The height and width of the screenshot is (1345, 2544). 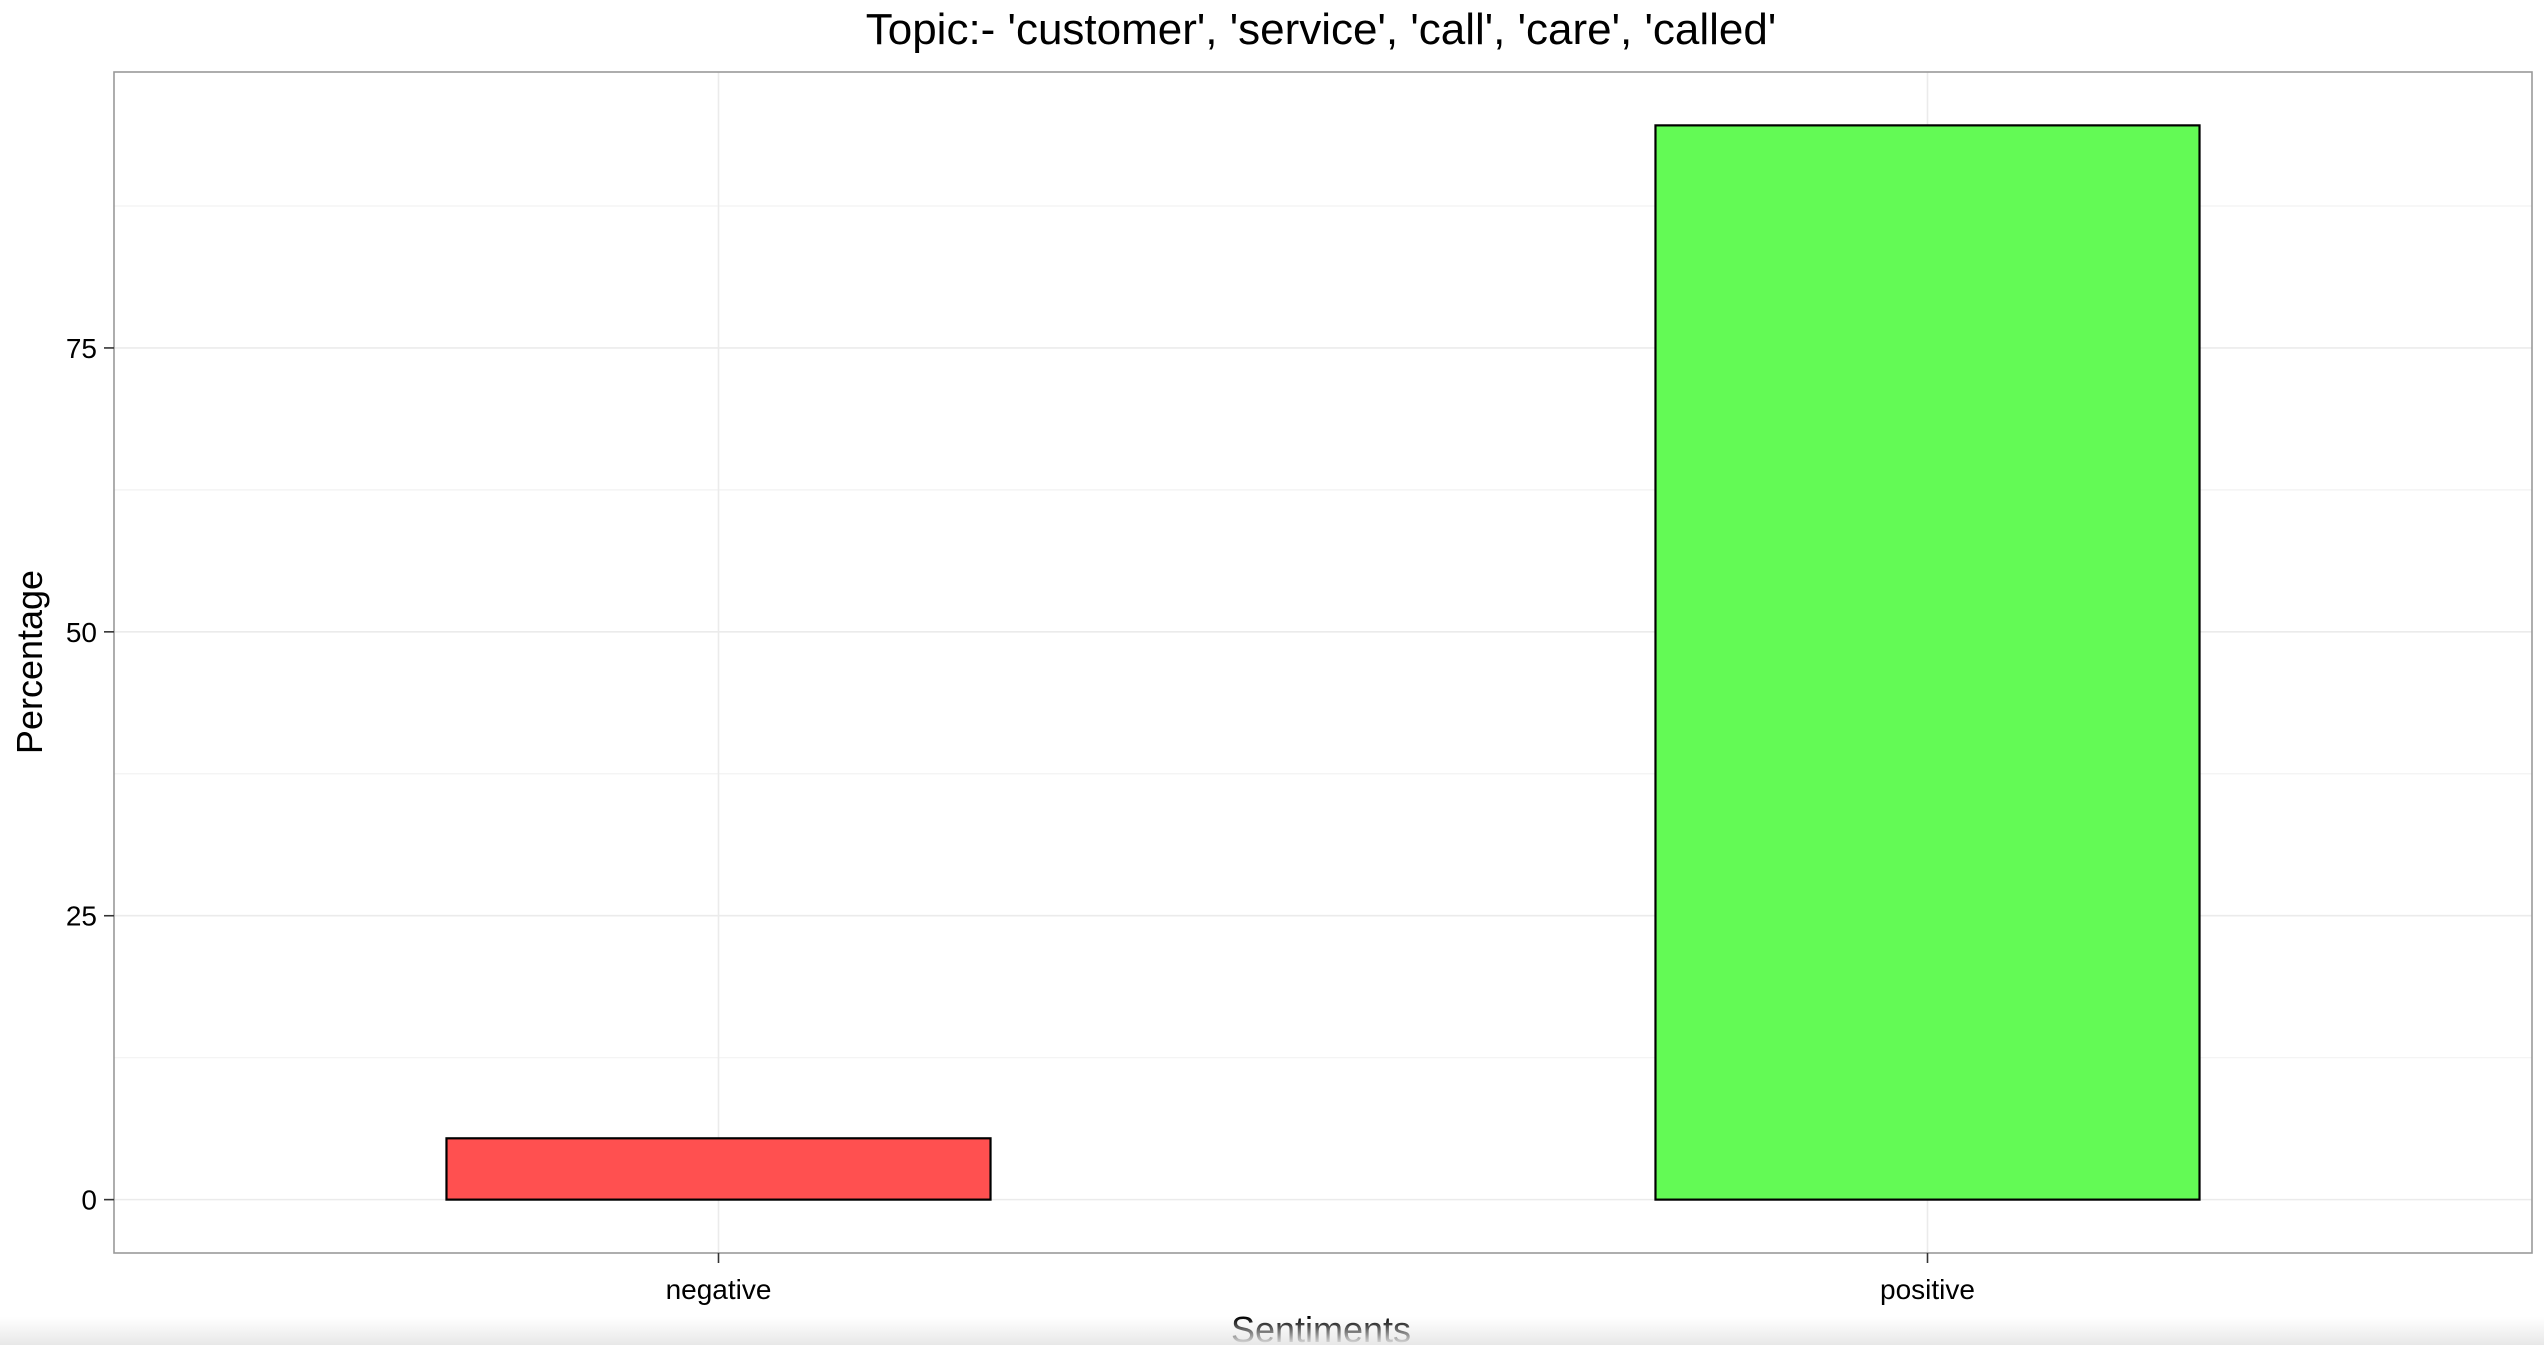 What do you see at coordinates (1272, 1331) in the screenshot?
I see `window-bottom-shadow` at bounding box center [1272, 1331].